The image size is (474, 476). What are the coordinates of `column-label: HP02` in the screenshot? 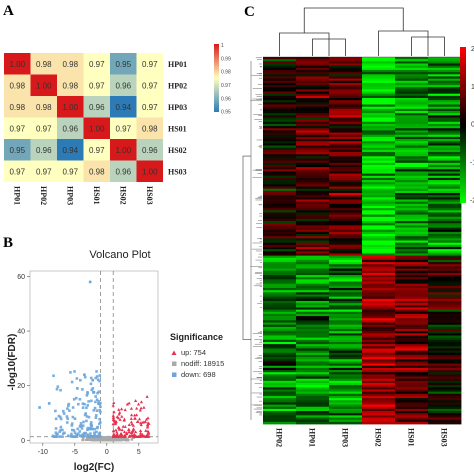 It's located at (43, 195).